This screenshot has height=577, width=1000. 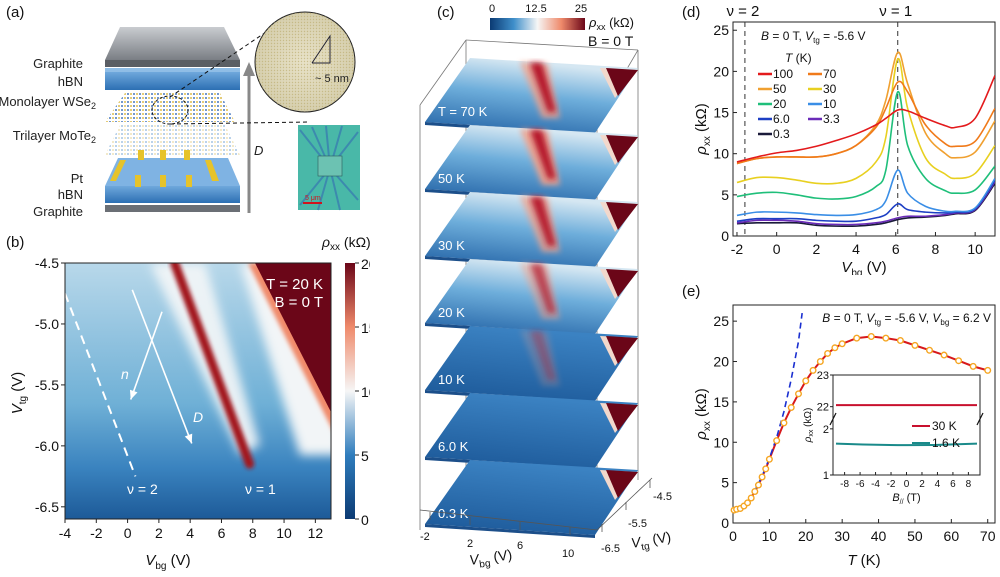 What do you see at coordinates (721, 113) in the screenshot?
I see `y-tick-label: 15` at bounding box center [721, 113].